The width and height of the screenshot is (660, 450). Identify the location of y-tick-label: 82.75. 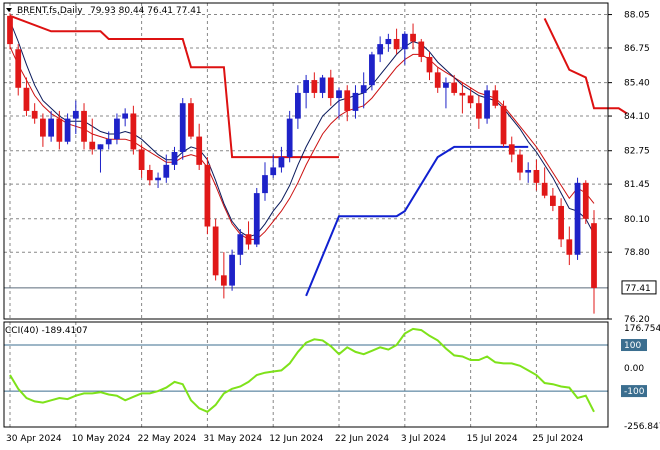
(637, 152).